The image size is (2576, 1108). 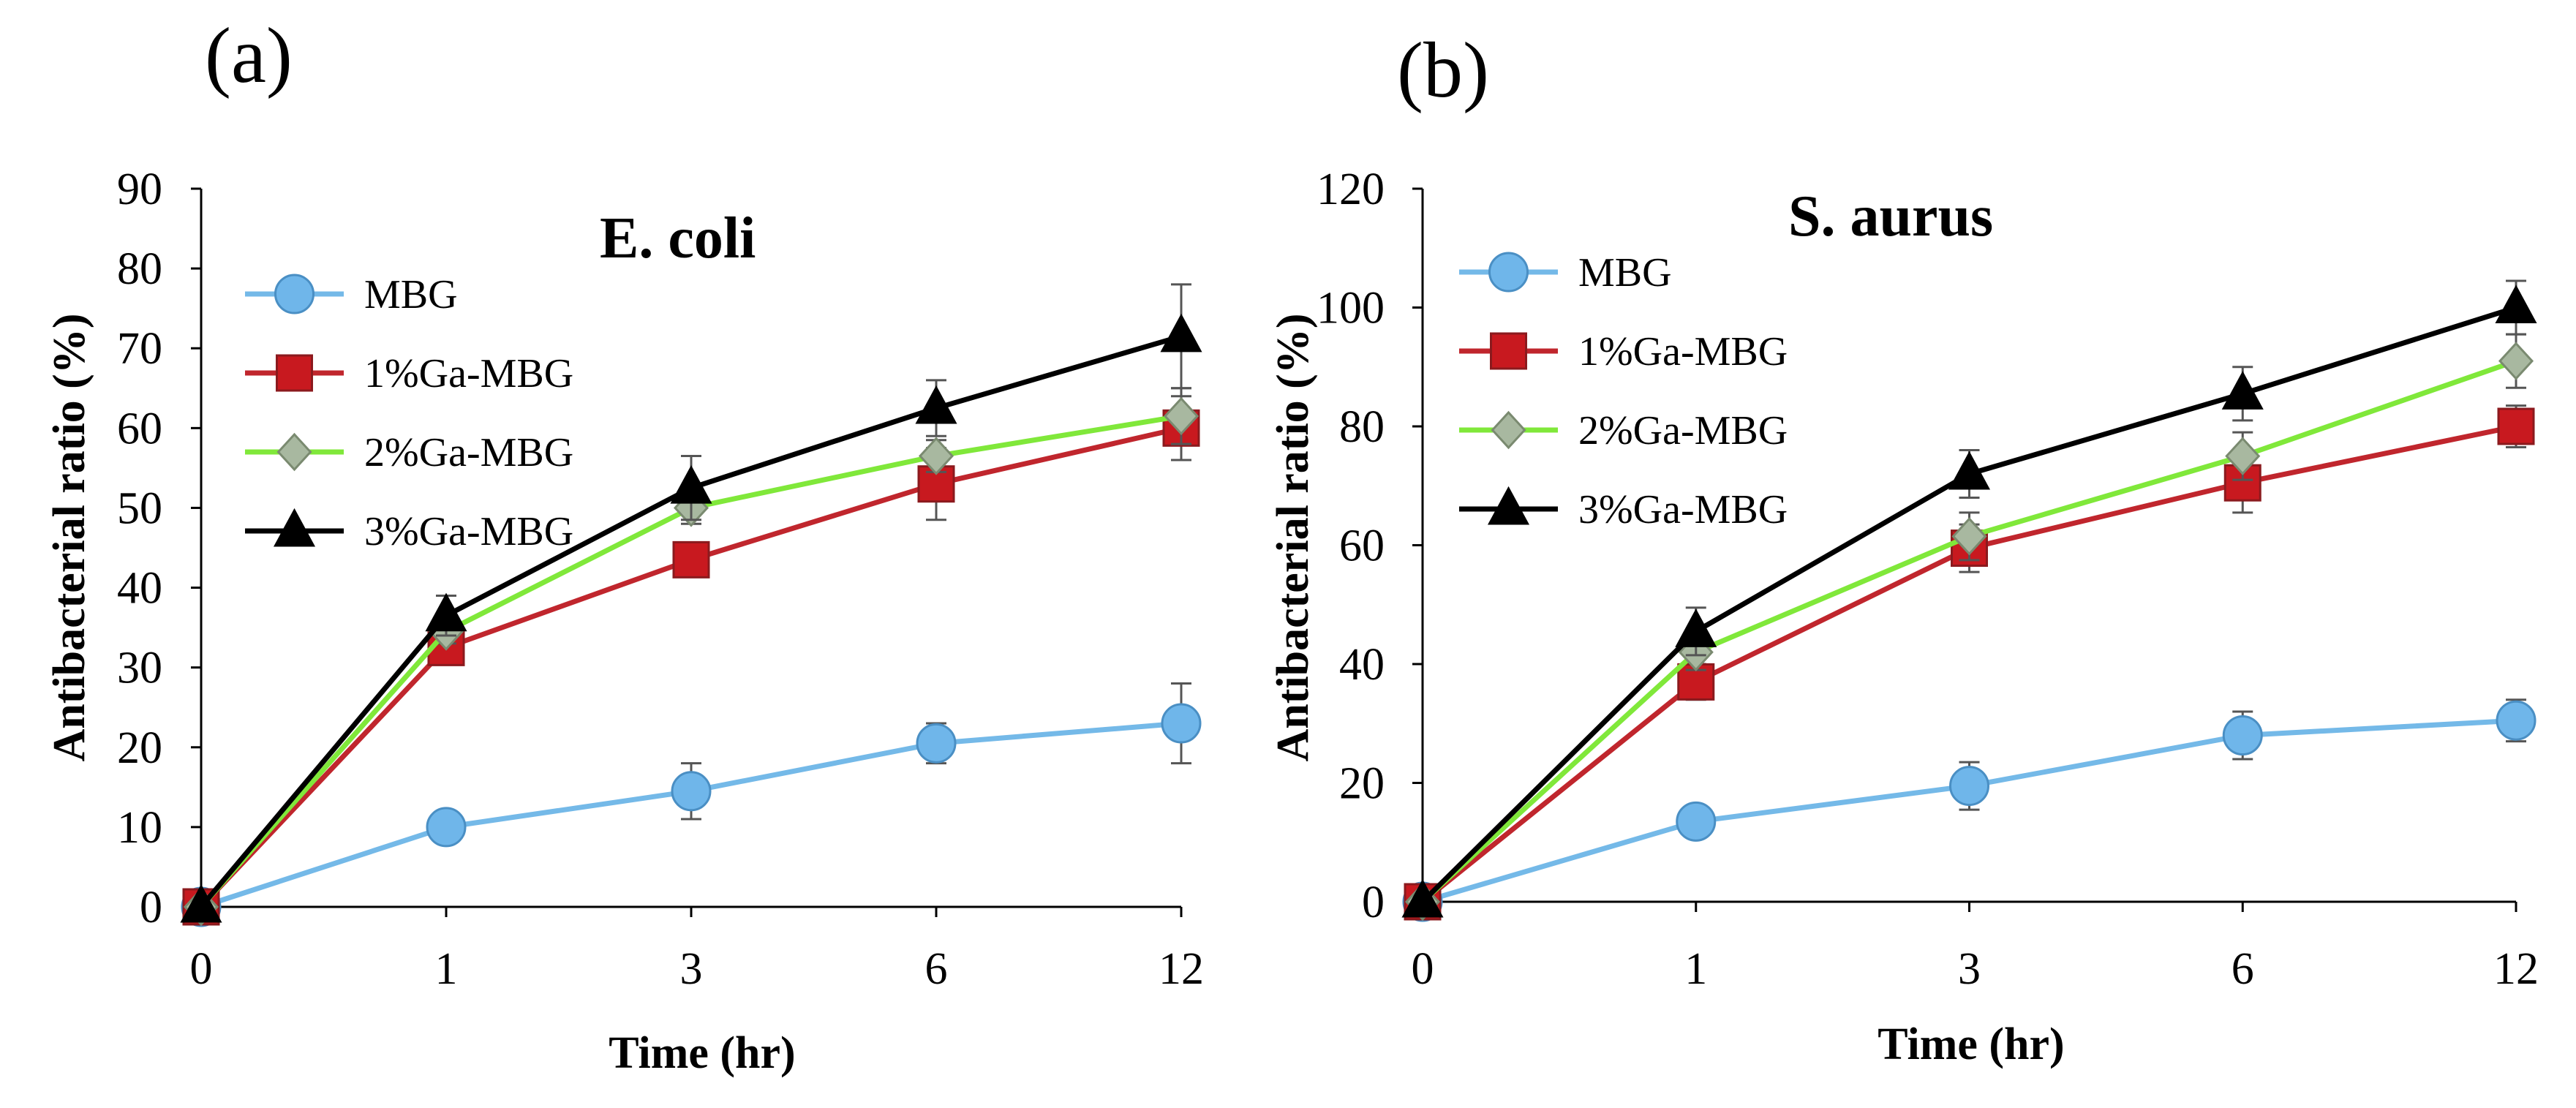 What do you see at coordinates (1971, 1044) in the screenshot?
I see `x-axis-title-b: Time (hr)` at bounding box center [1971, 1044].